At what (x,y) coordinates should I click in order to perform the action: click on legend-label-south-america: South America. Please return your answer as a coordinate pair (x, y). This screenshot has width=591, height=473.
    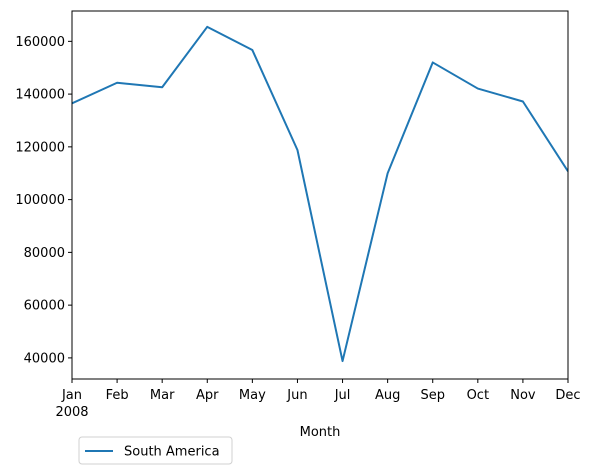
    Looking at the image, I should click on (172, 452).